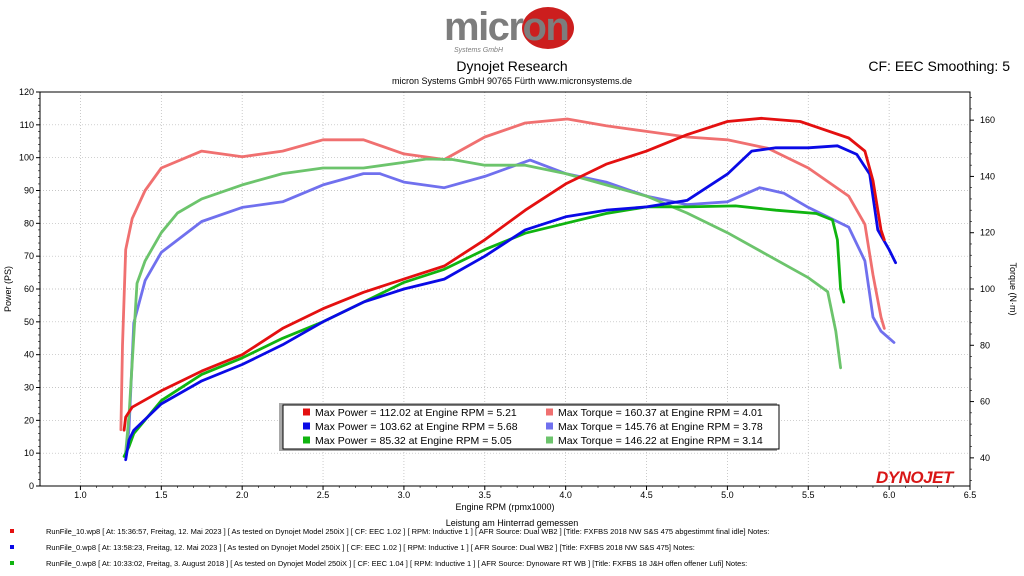 The width and height of the screenshot is (1024, 576). I want to click on left-tick-label: 30, so click(29, 388).